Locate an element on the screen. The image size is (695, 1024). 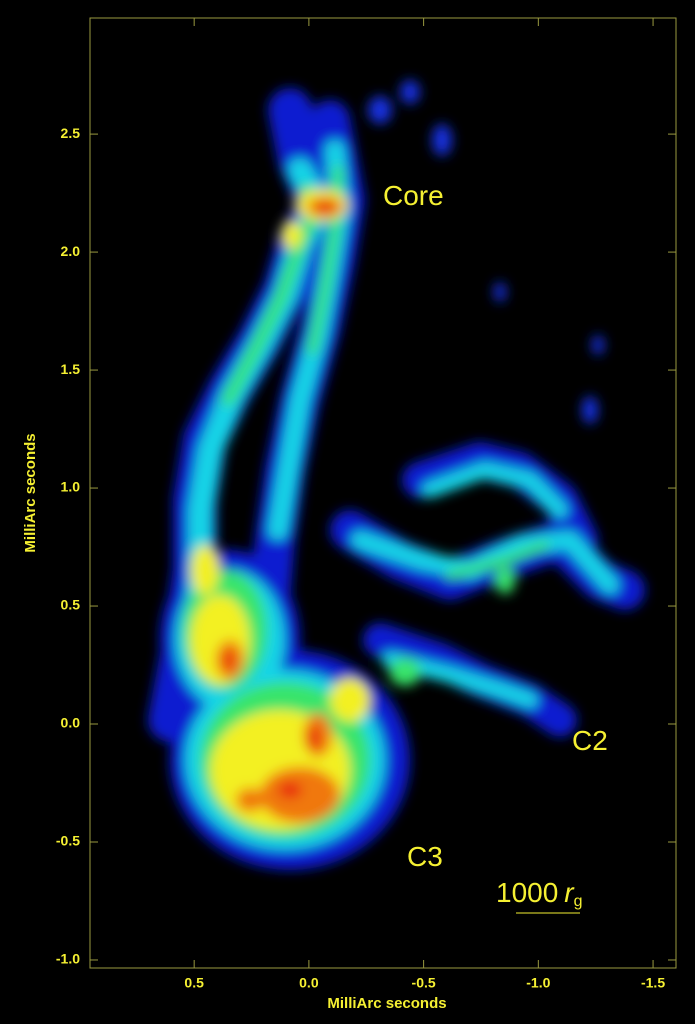
y-tick-label: 0.0 is located at coordinates (71, 723).